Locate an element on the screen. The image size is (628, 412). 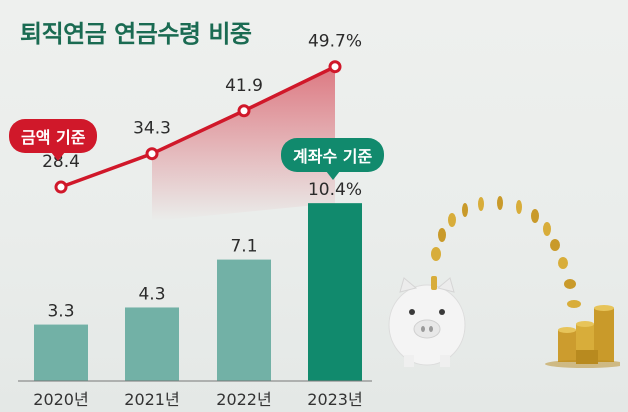
bar-value-label: 7.1 is located at coordinates (243, 247).